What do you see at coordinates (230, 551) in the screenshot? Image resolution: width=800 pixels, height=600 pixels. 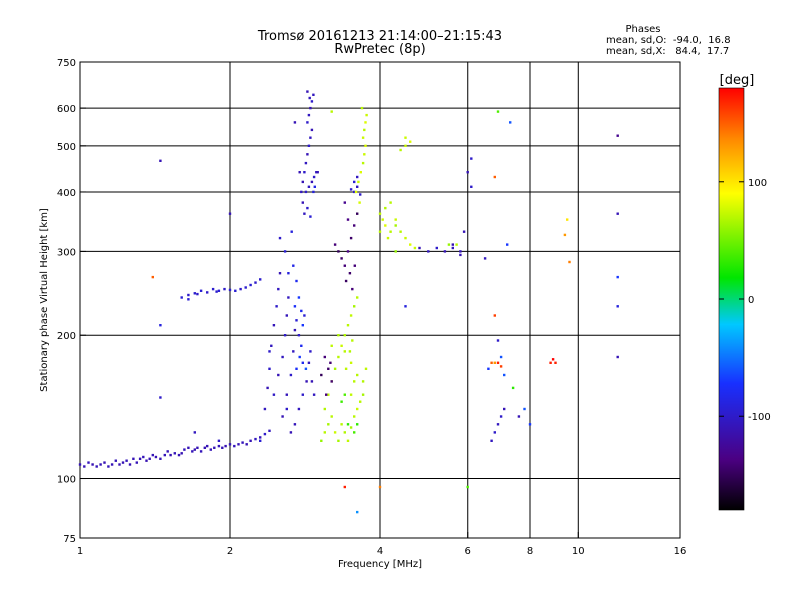 I see `x-tick-label: 2` at bounding box center [230, 551].